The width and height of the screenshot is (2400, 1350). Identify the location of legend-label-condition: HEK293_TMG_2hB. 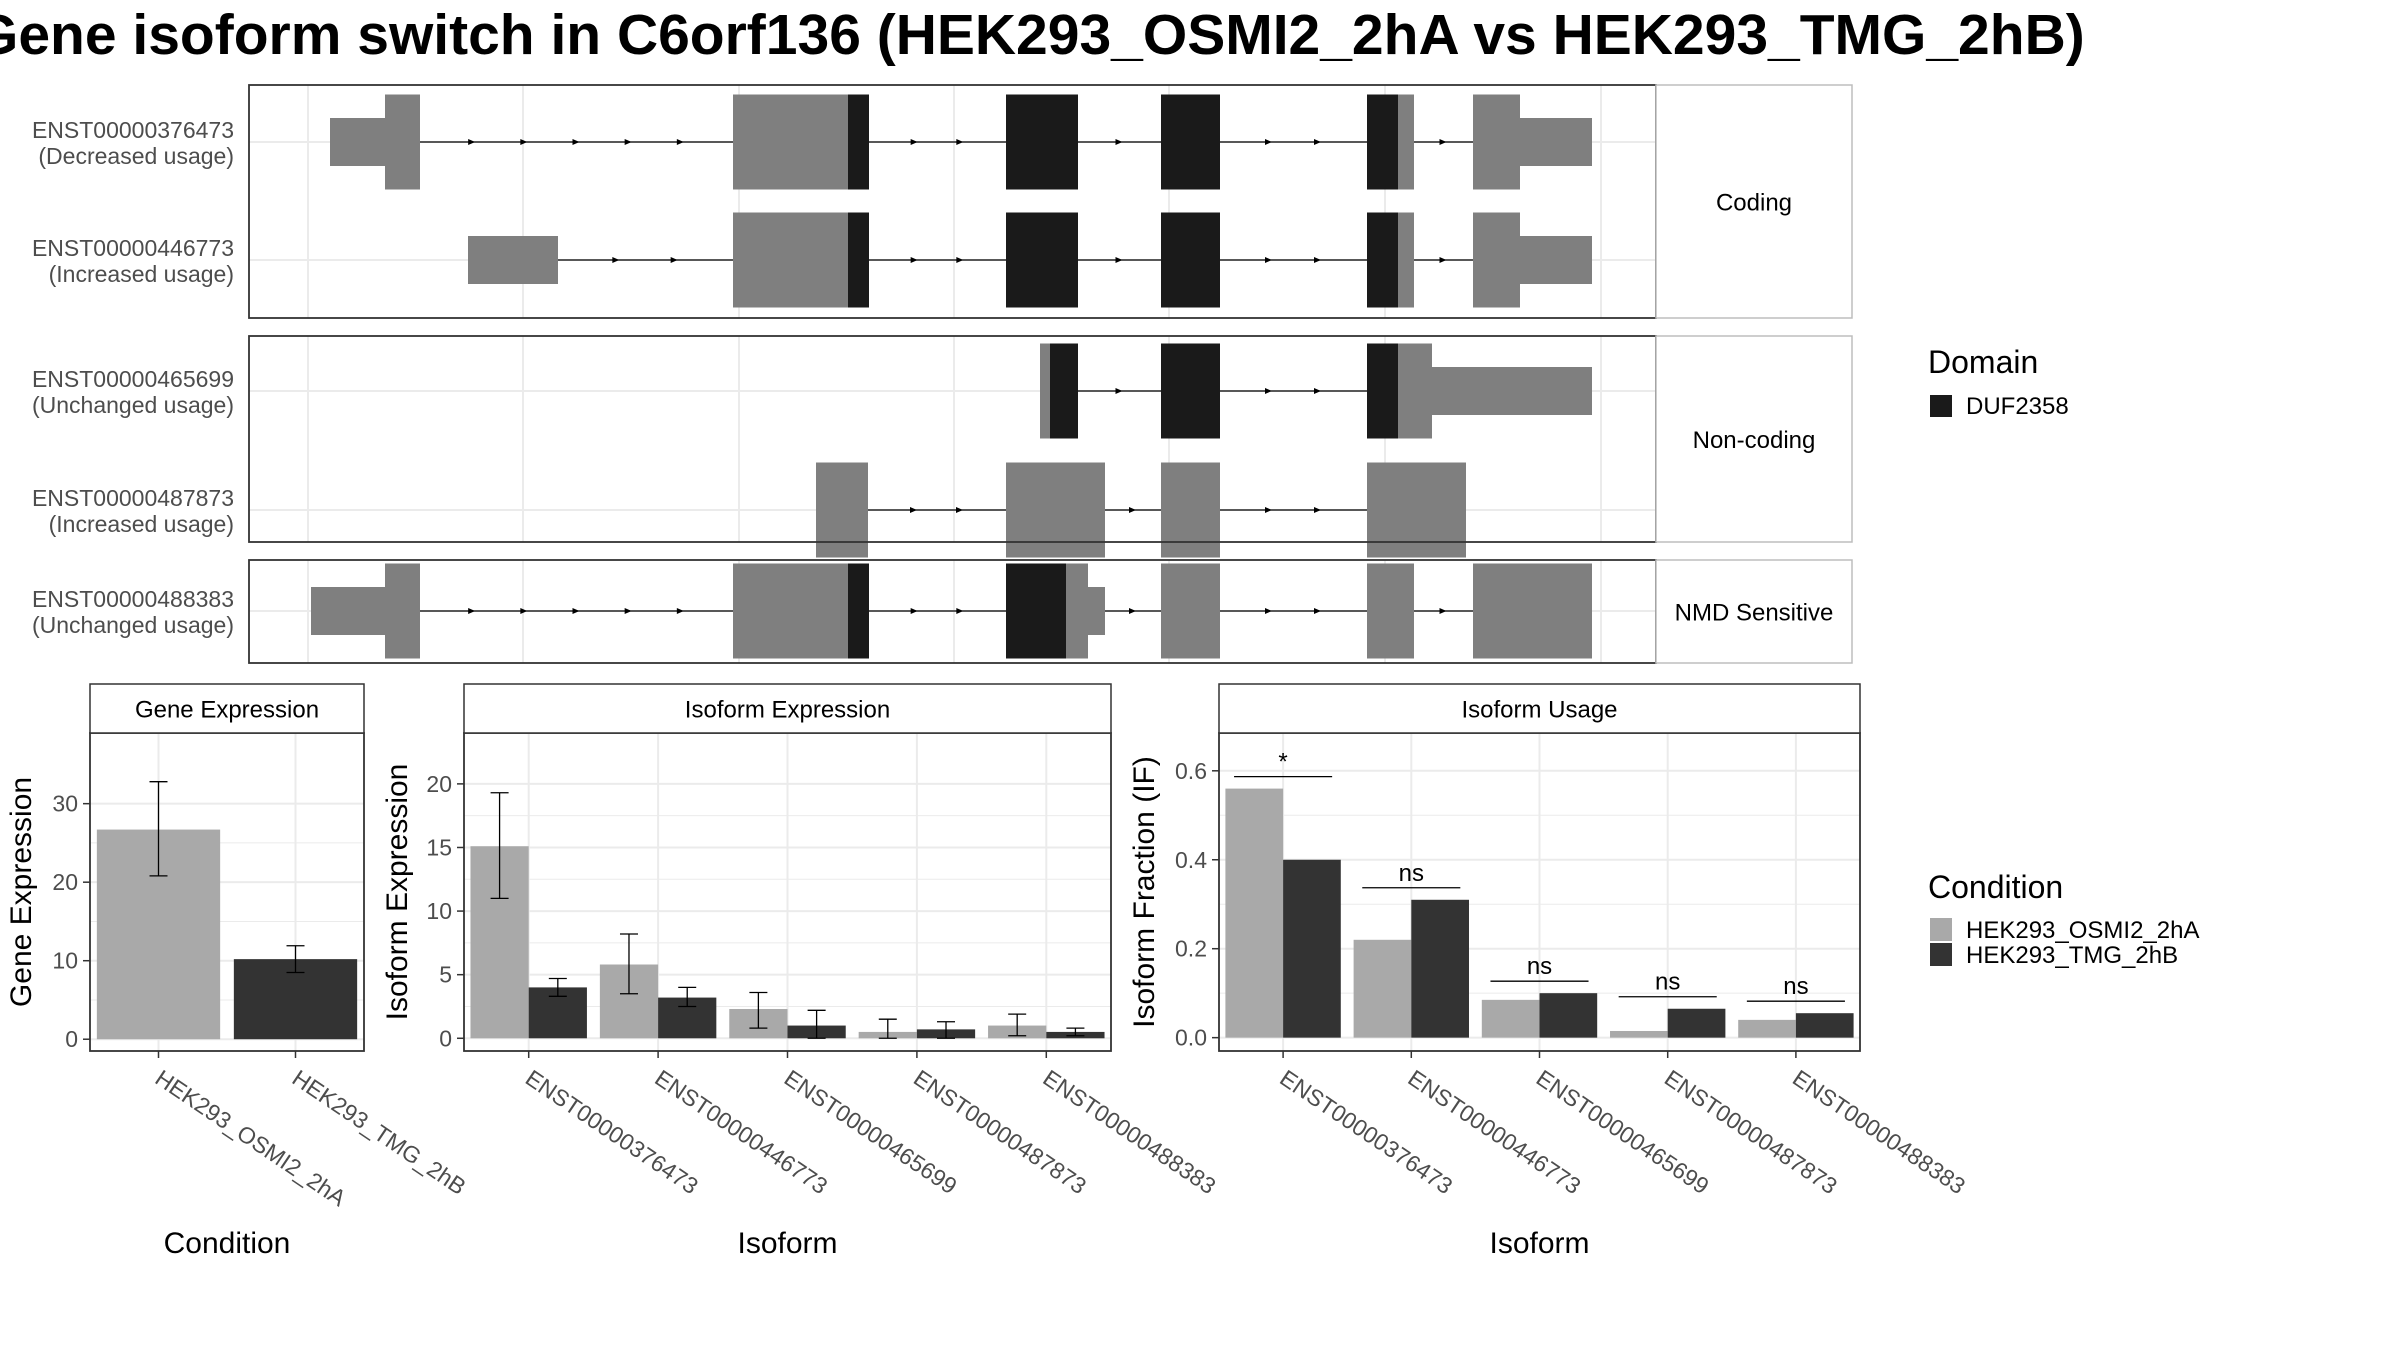
(2072, 955).